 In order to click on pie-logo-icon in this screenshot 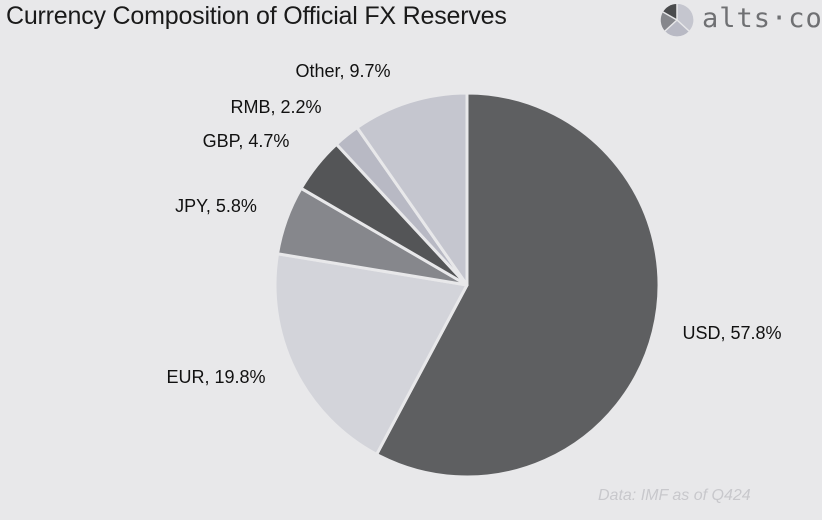, I will do `click(677, 20)`.